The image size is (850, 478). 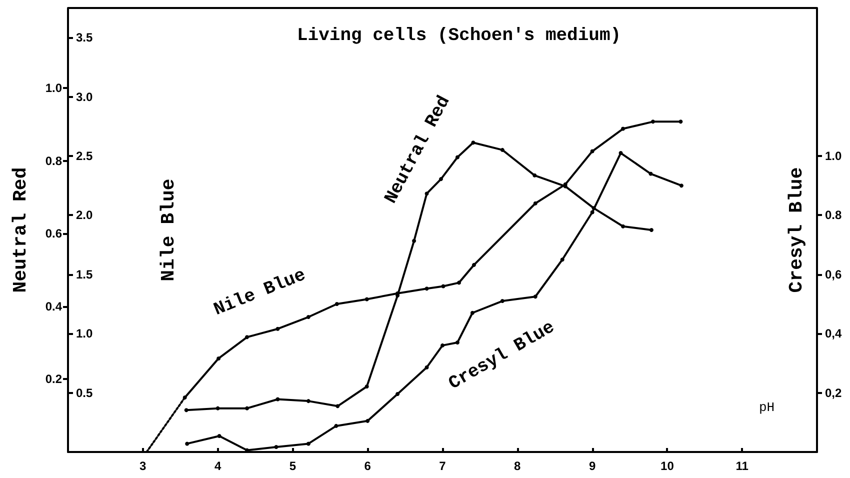 I want to click on y2-axis-title: Nile Blue, so click(x=169, y=230).